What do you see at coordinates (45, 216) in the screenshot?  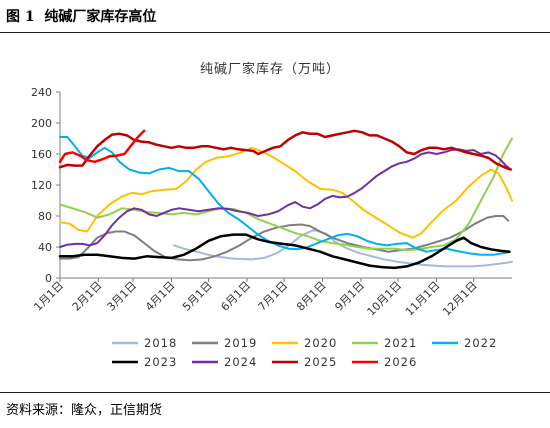 I see `y-tick-label: 80` at bounding box center [45, 216].